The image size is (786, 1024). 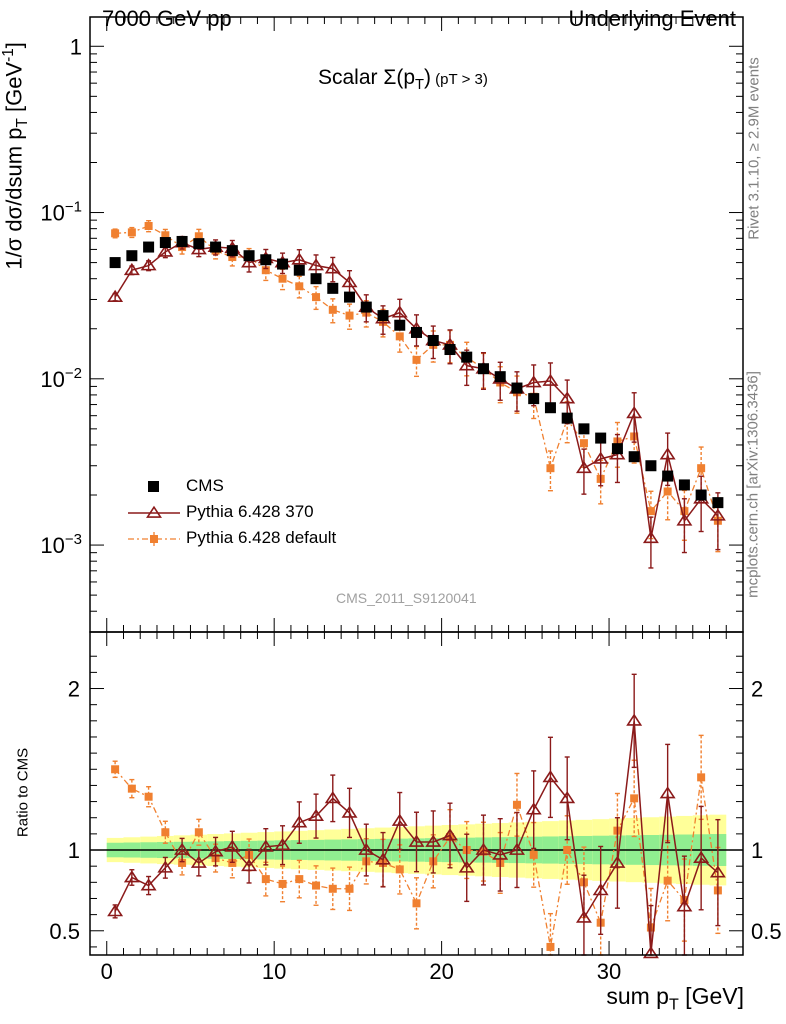 I want to click on plot-title-main: Scalar Σ(p, so click(x=367, y=77).